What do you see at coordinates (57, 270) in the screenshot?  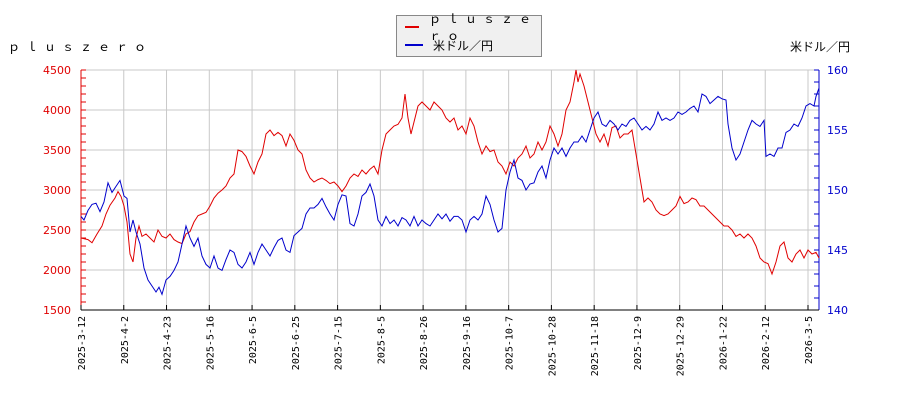 I see `svg-text: 2000` at bounding box center [57, 270].